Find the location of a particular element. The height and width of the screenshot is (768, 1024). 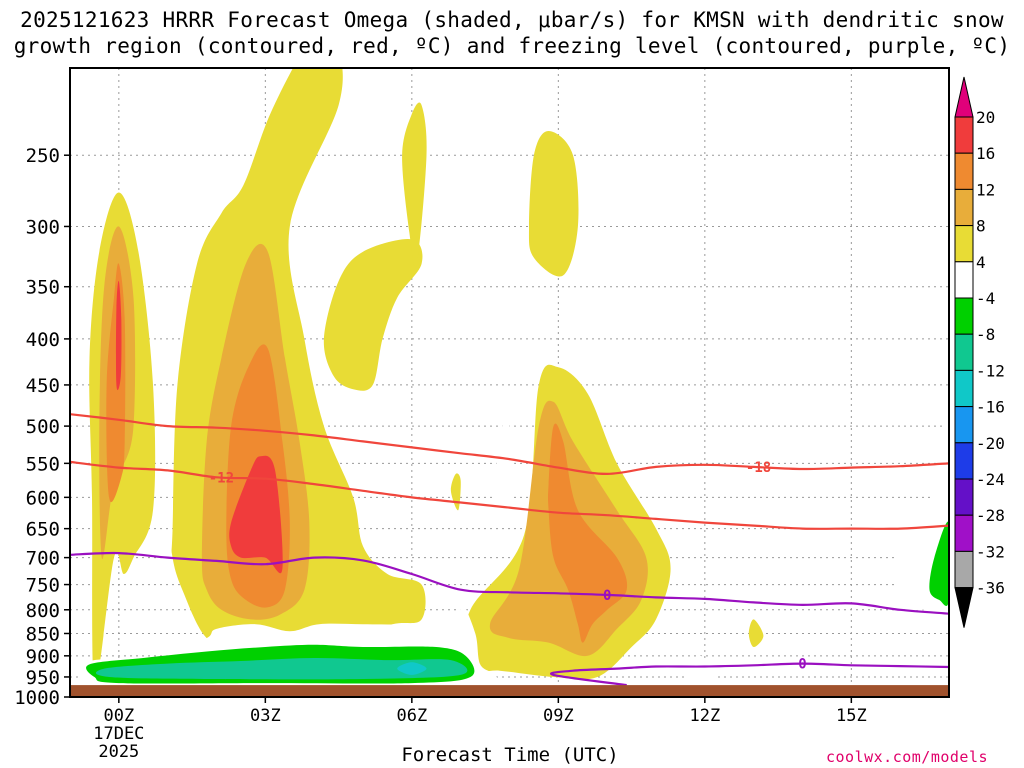

colorbar-label: -12 is located at coordinates (990, 370).